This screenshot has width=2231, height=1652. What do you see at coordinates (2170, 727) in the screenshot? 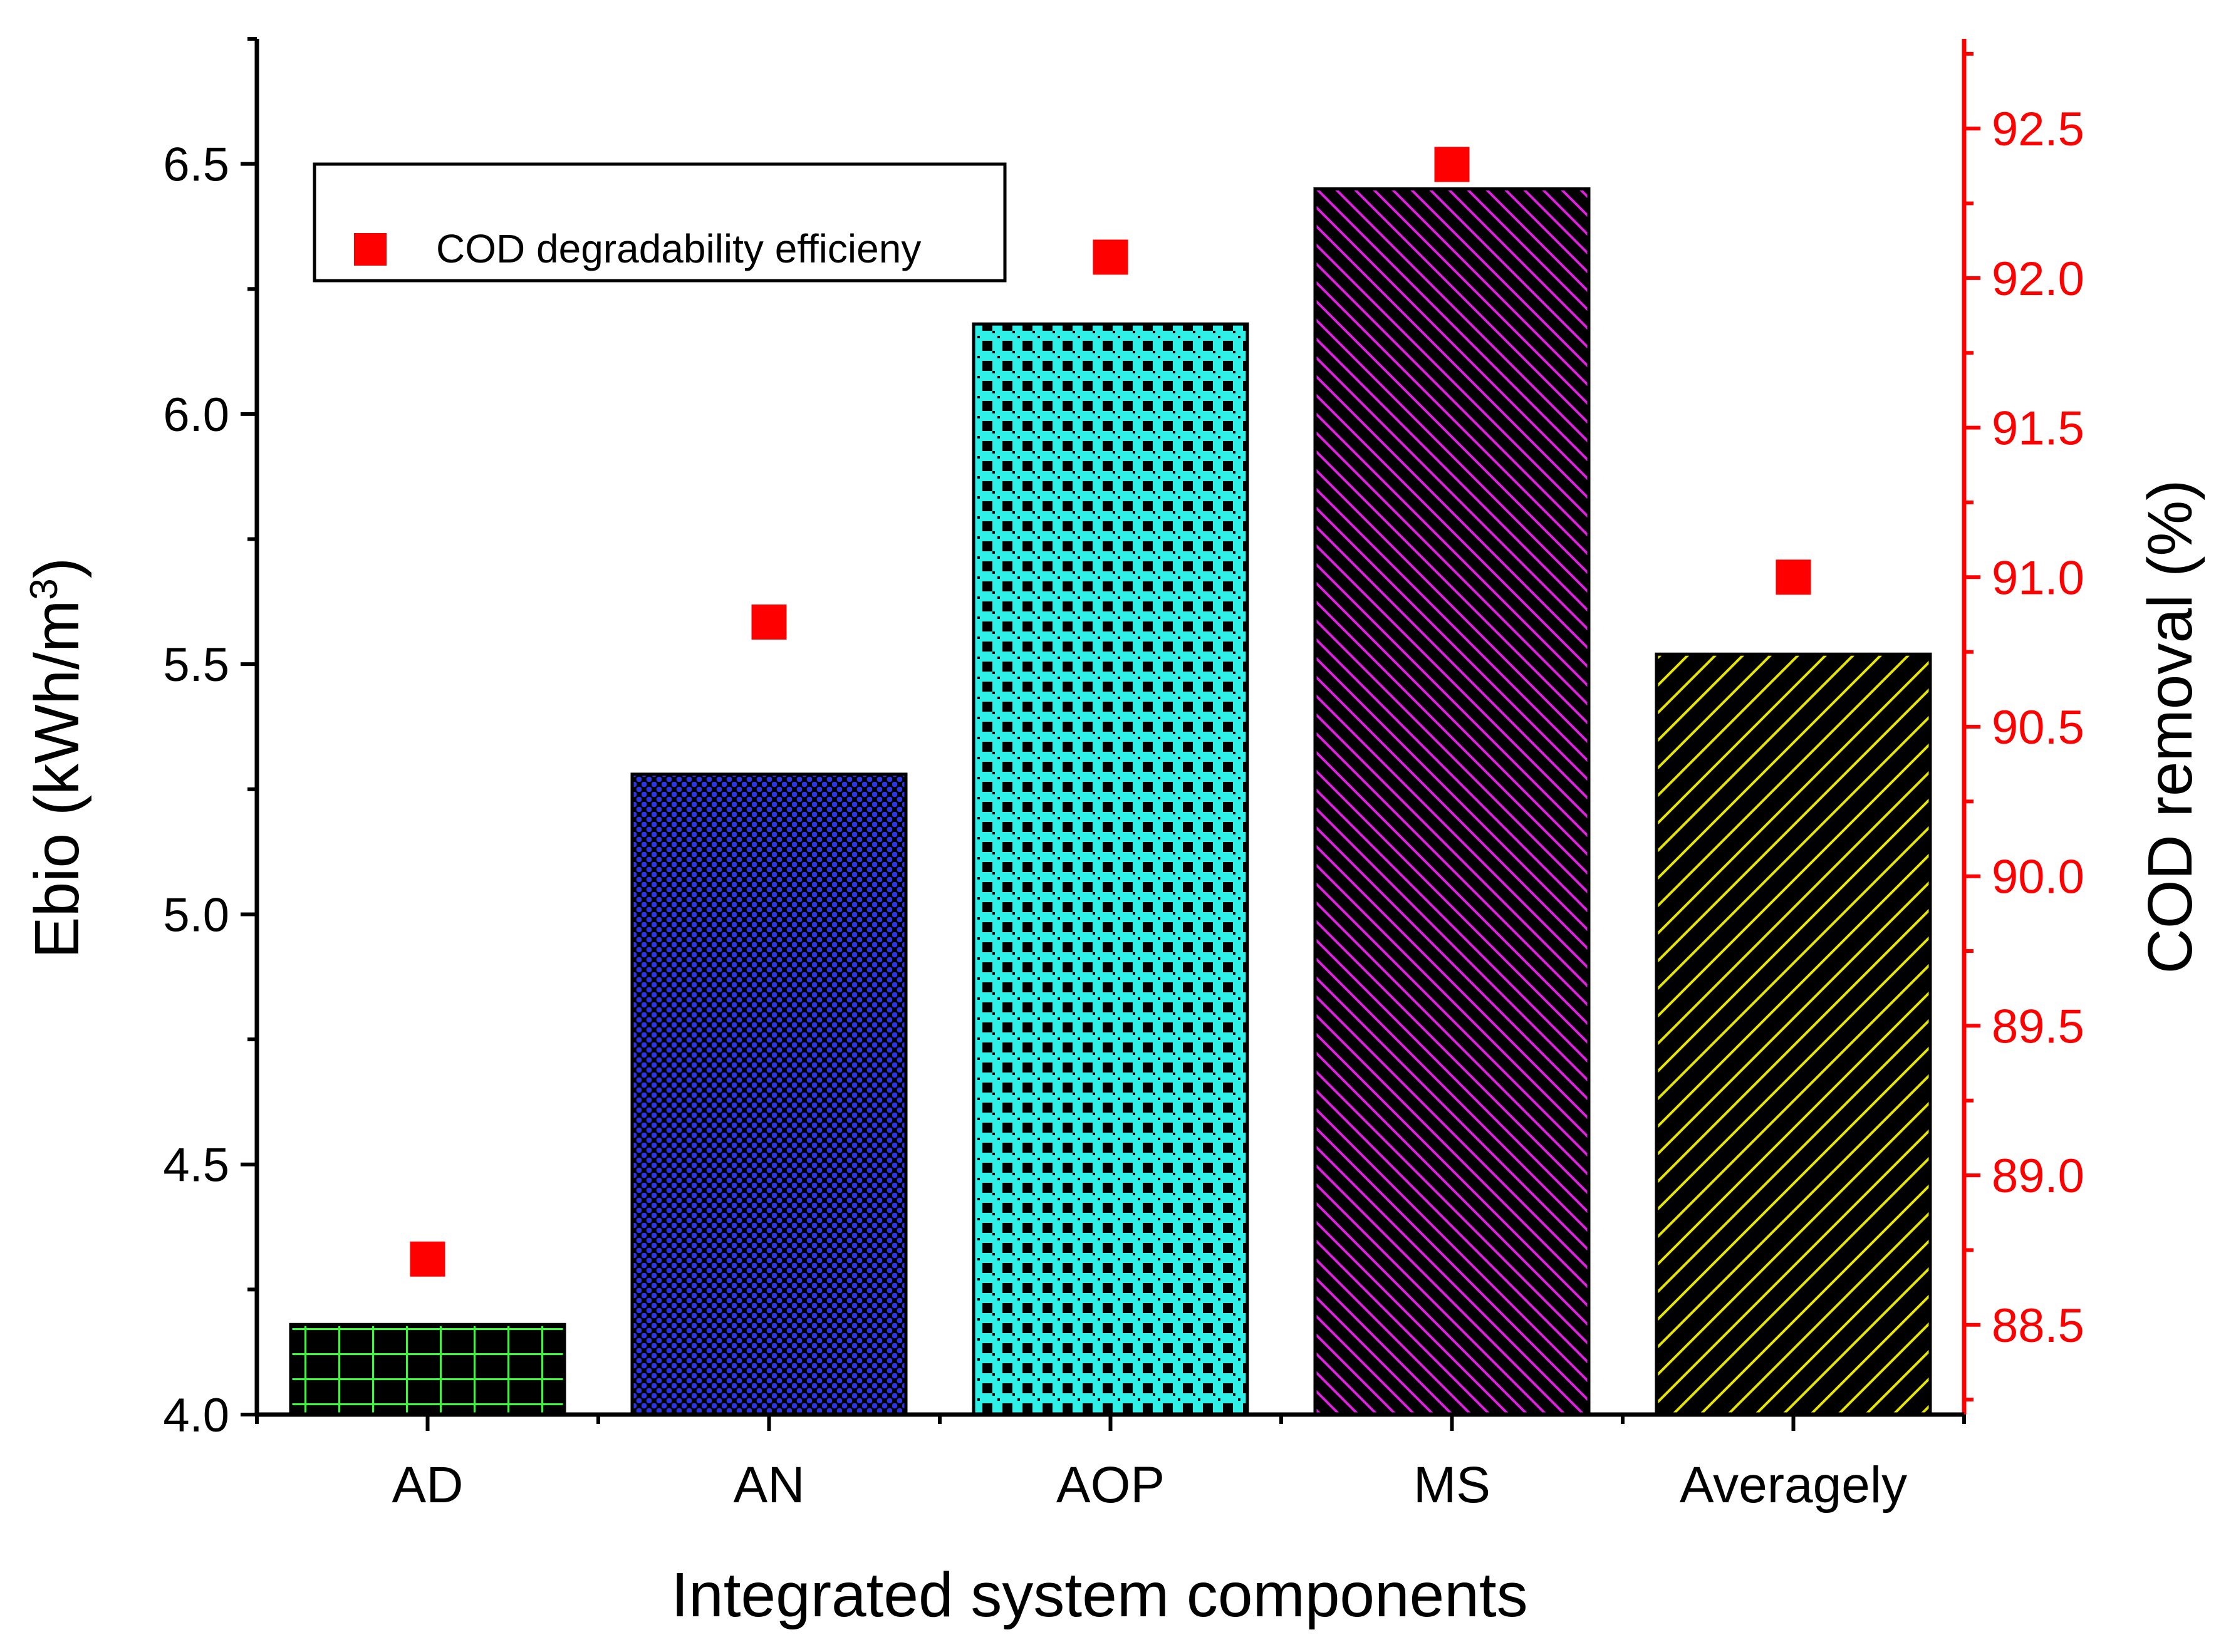
I see `y2-axis-title: COD removal (%)` at bounding box center [2170, 727].